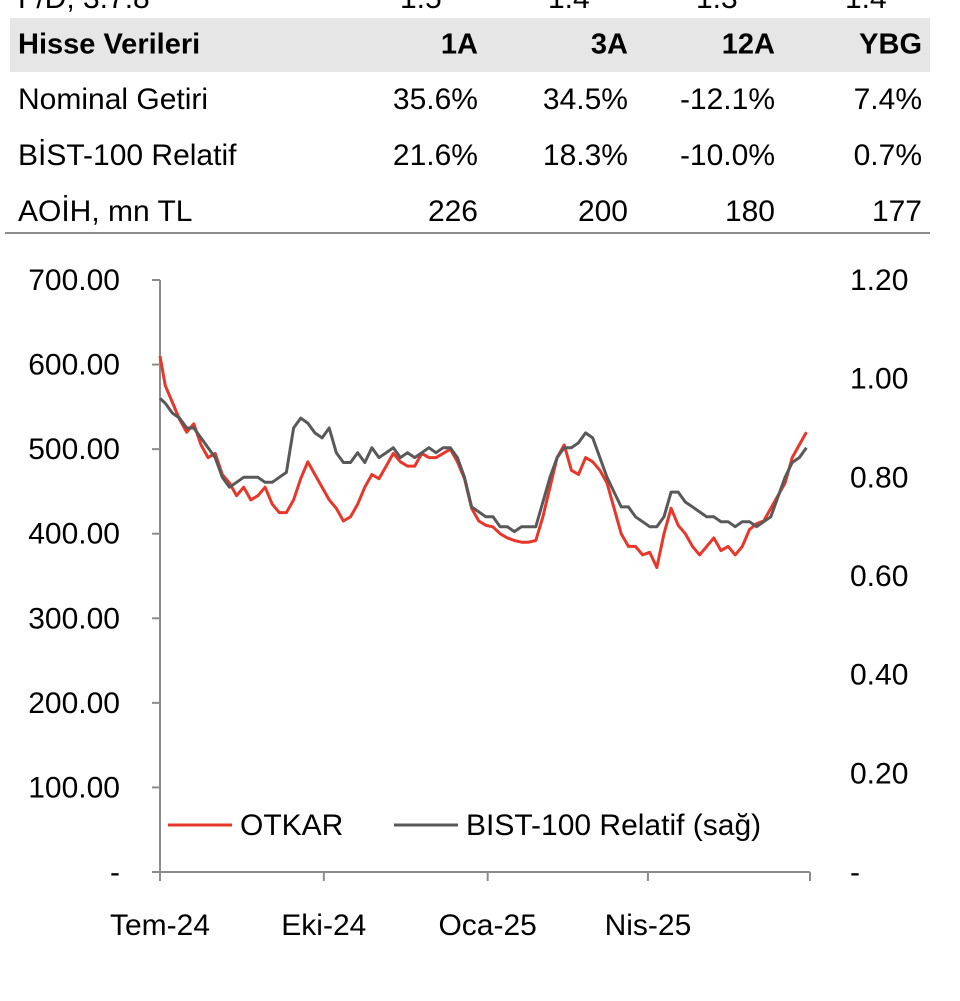  What do you see at coordinates (127, 155) in the screenshot?
I see `row-label: BİST-100 Relatif` at bounding box center [127, 155].